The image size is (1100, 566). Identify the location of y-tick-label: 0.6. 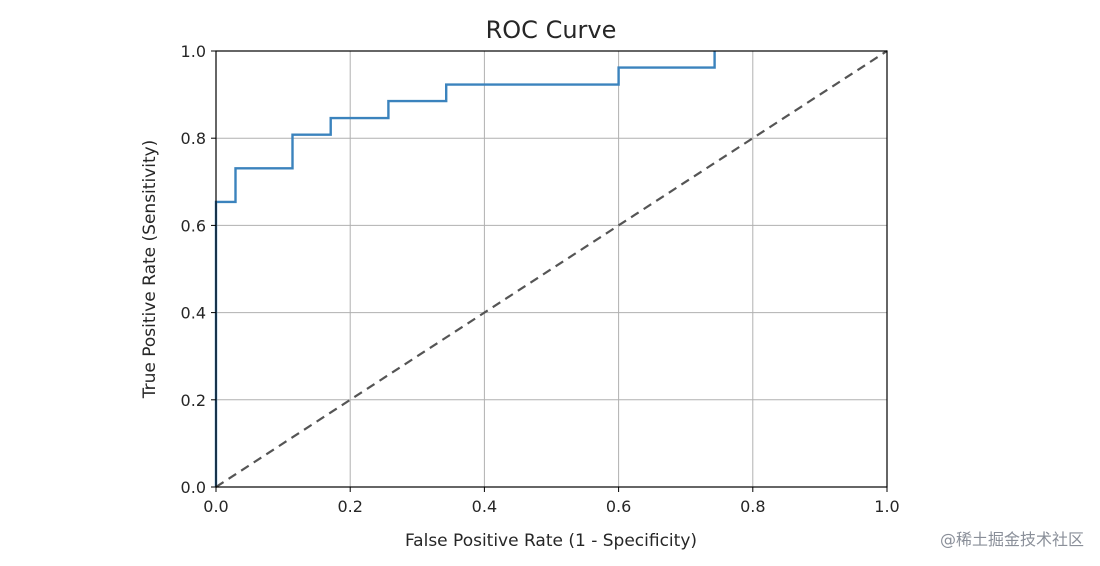
(193, 225).